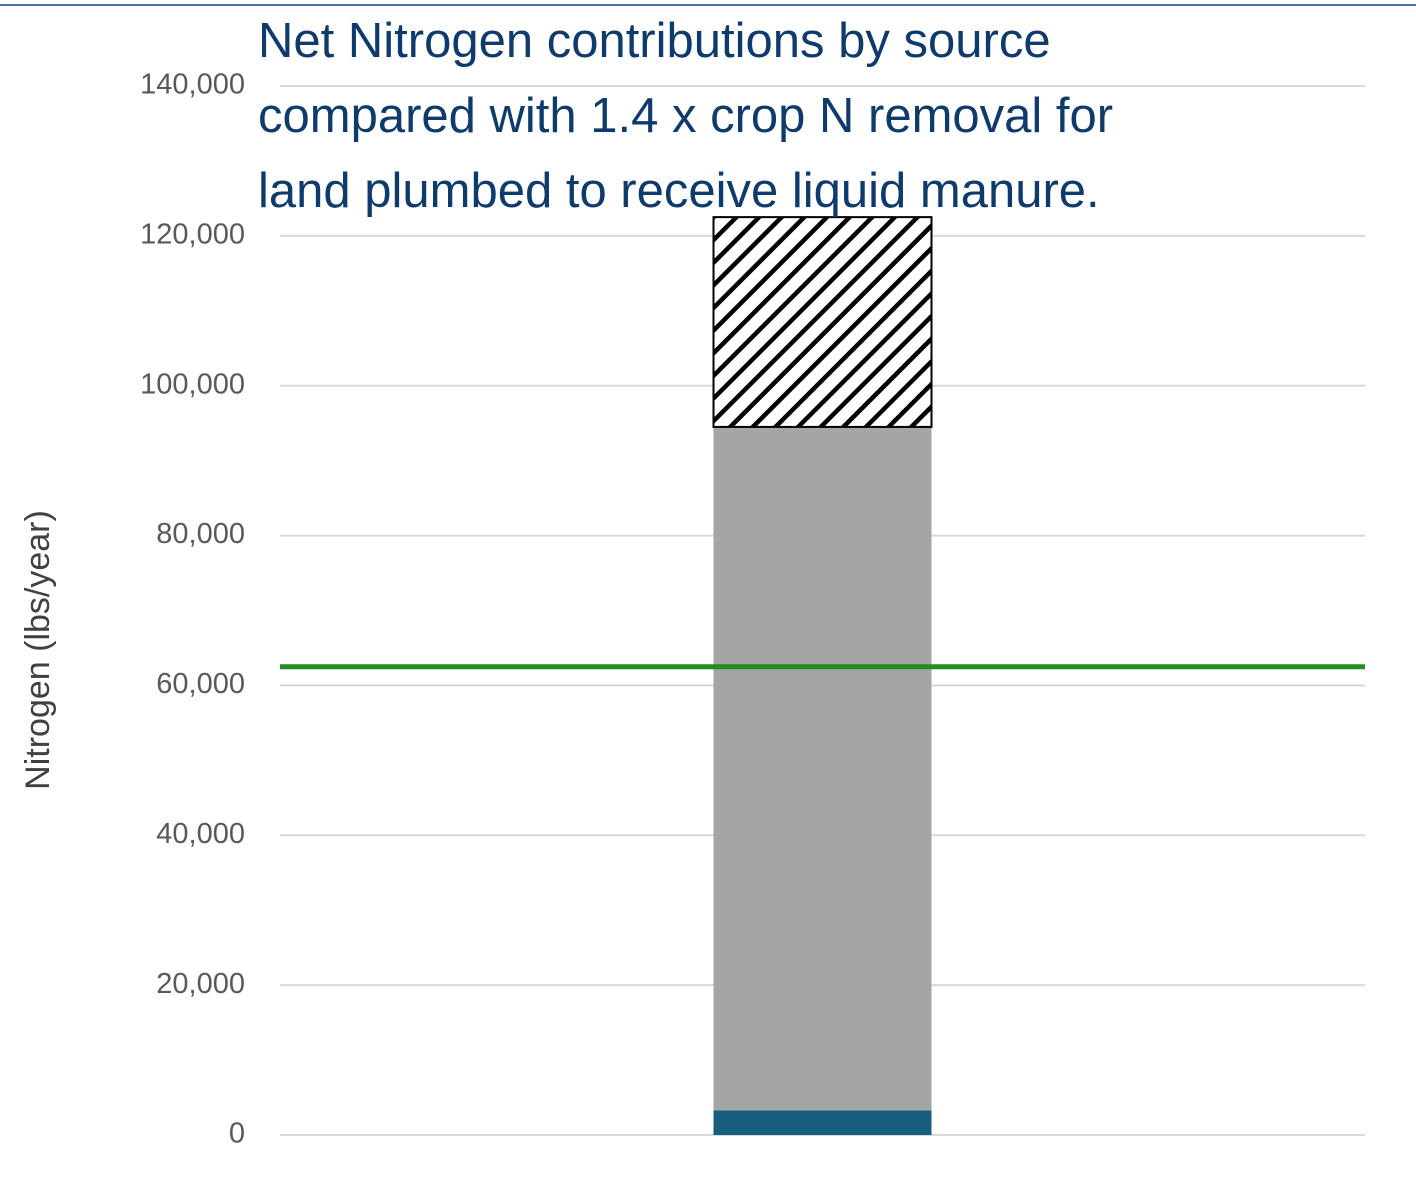  What do you see at coordinates (200, 534) in the screenshot?
I see `y-tick-label: 80,000` at bounding box center [200, 534].